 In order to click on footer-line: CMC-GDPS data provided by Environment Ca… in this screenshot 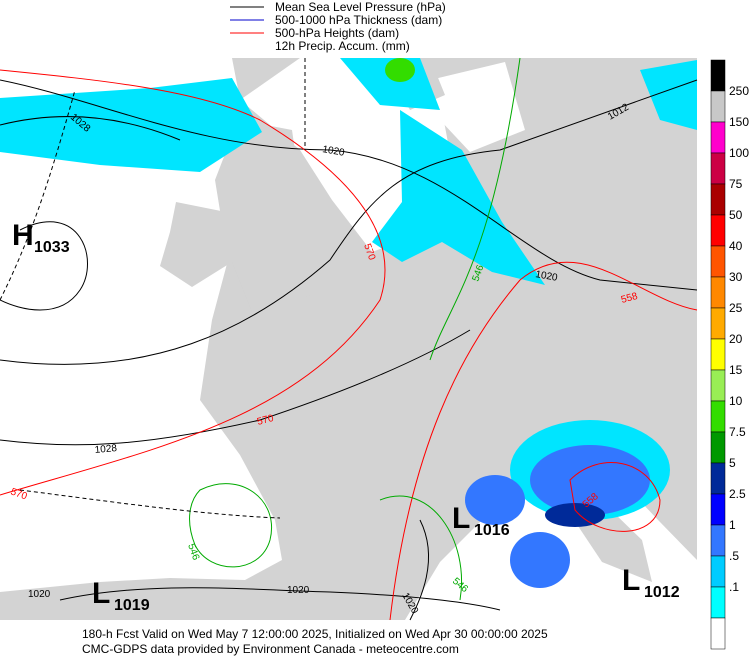, I will do `click(270, 649)`.